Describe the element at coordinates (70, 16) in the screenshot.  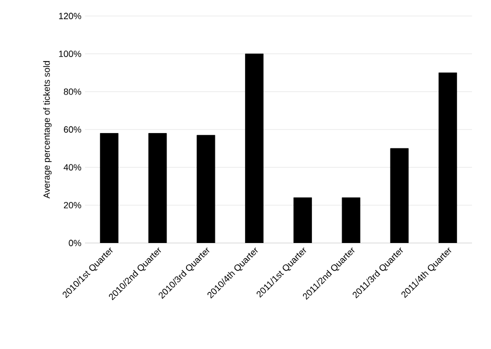
I see `y-tick-label: 120%` at that location.